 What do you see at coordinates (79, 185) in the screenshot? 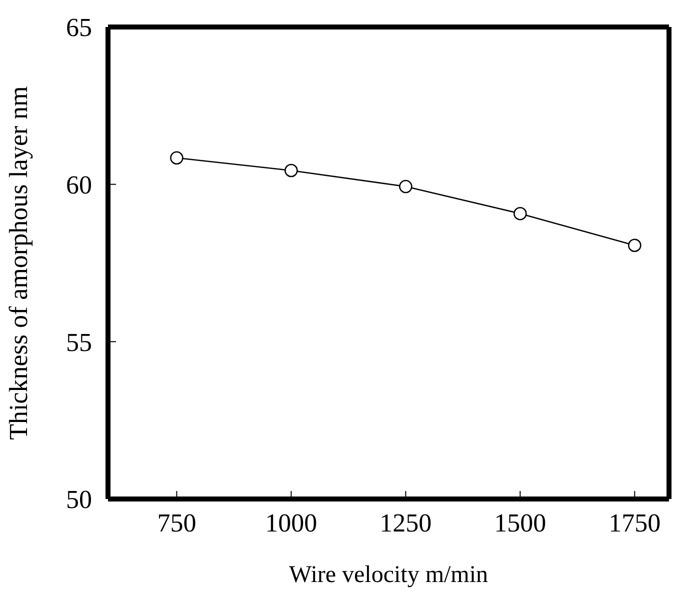
I see `y-tick-label: 60` at bounding box center [79, 185].